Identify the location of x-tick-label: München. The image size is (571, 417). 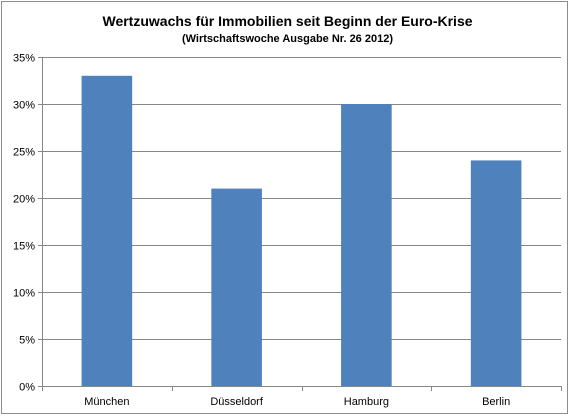
(106, 402).